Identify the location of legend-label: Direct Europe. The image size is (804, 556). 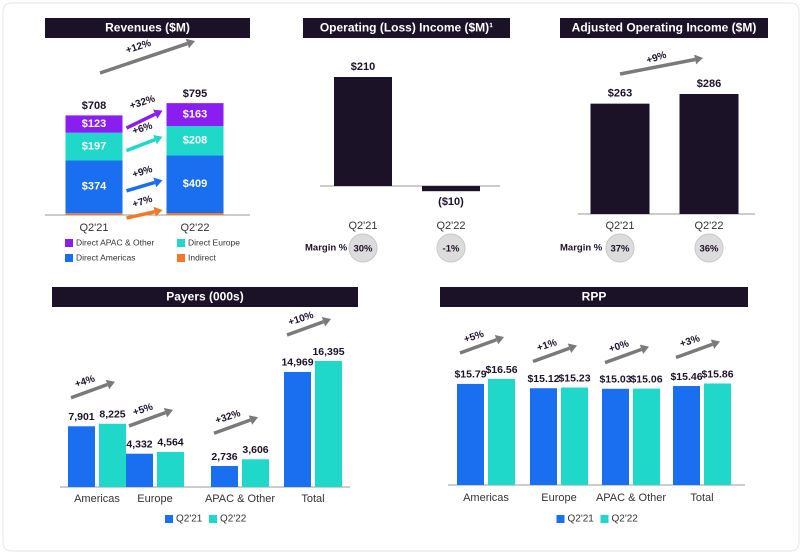
(214, 242).